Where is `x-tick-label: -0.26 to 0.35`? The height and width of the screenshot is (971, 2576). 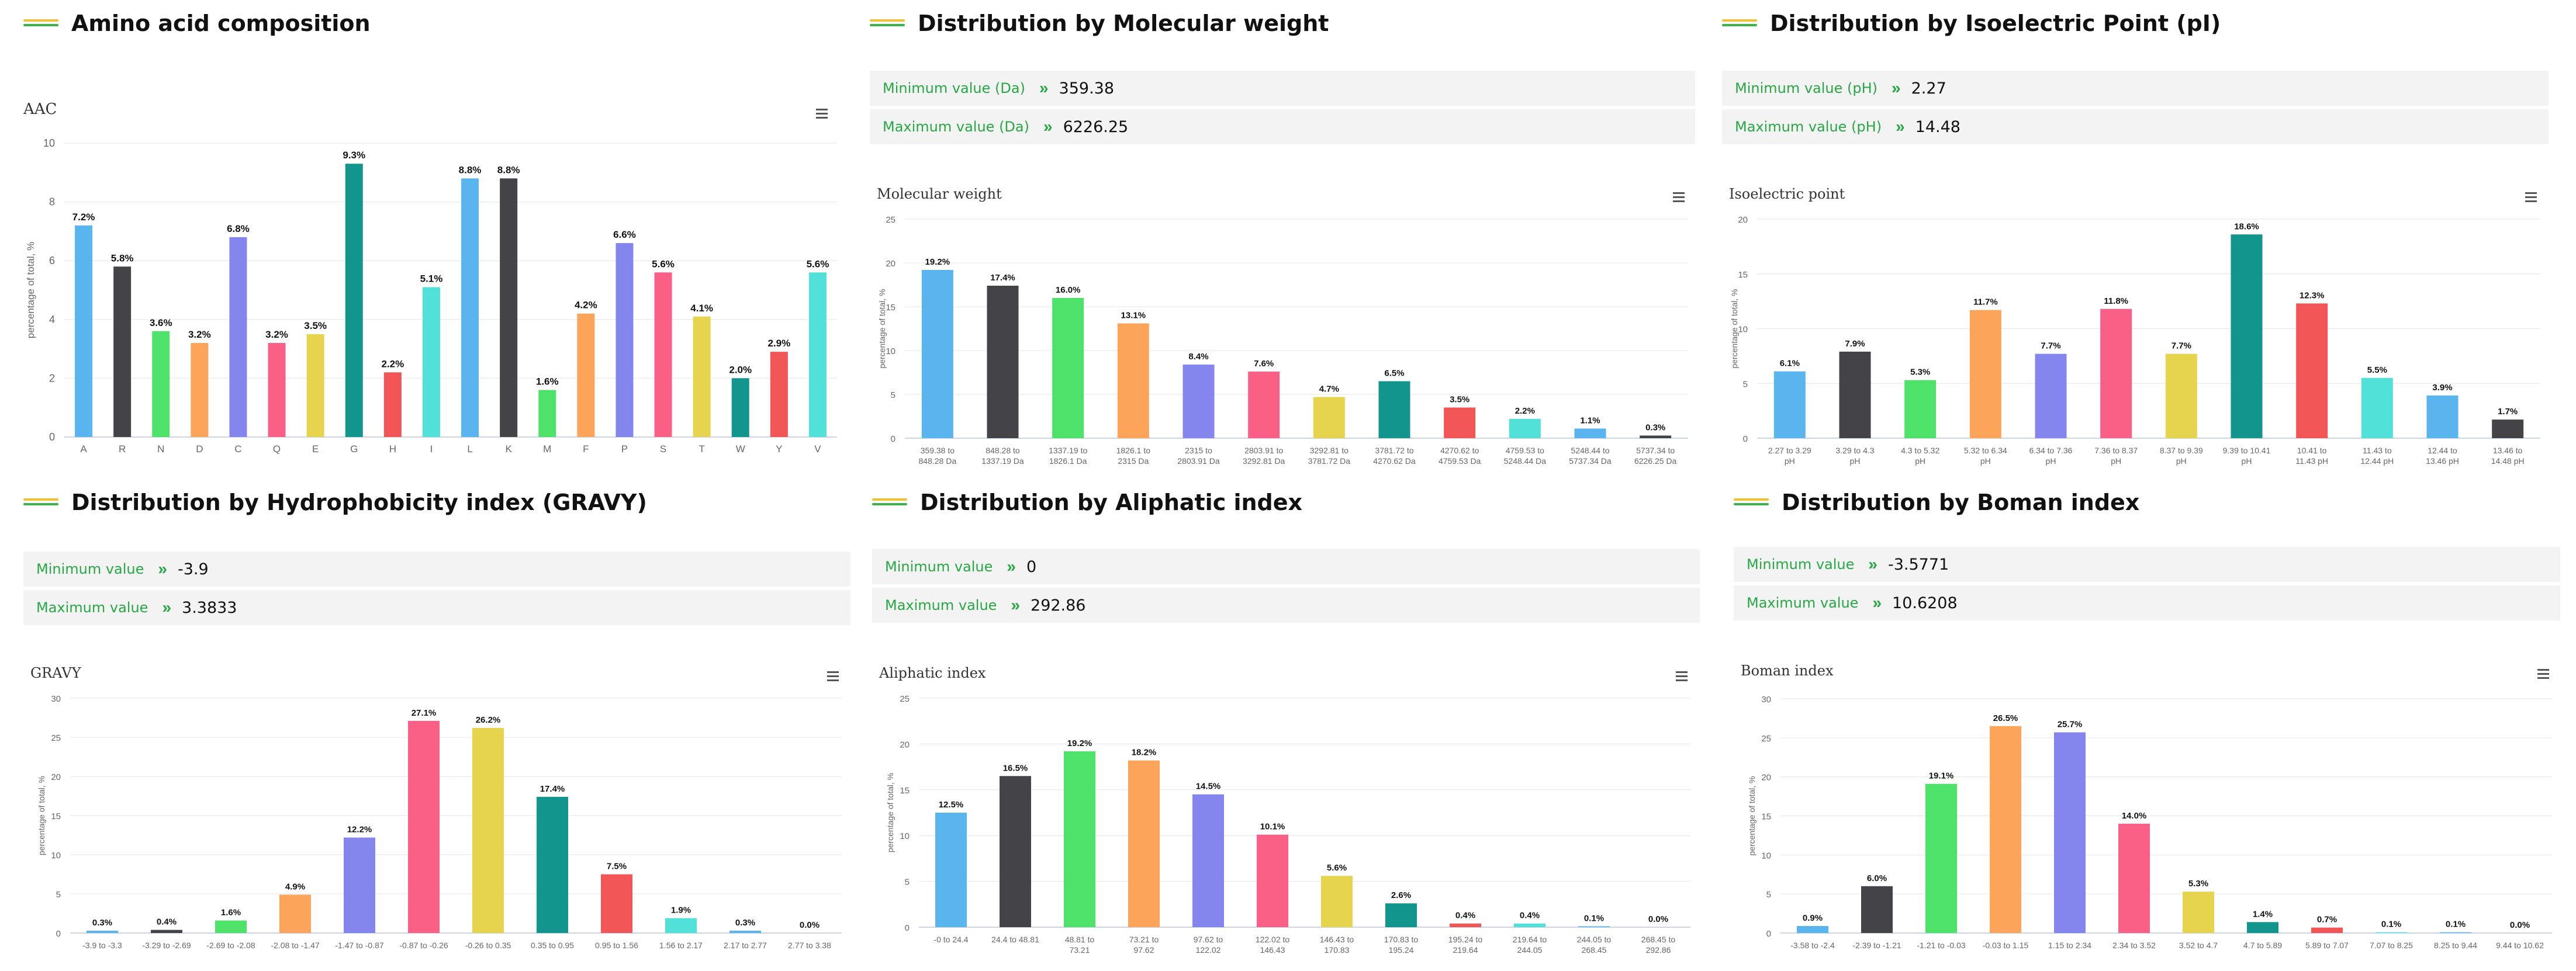 x-tick-label: -0.26 to 0.35 is located at coordinates (488, 946).